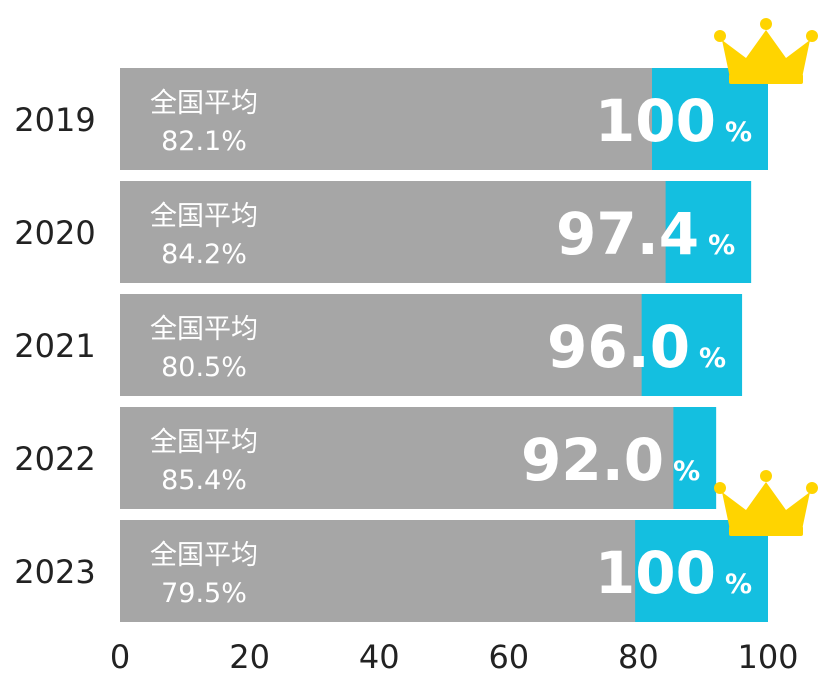 Image resolution: width=828 pixels, height=685 pixels. I want to click on national-average-value: 84.2%, so click(204, 254).